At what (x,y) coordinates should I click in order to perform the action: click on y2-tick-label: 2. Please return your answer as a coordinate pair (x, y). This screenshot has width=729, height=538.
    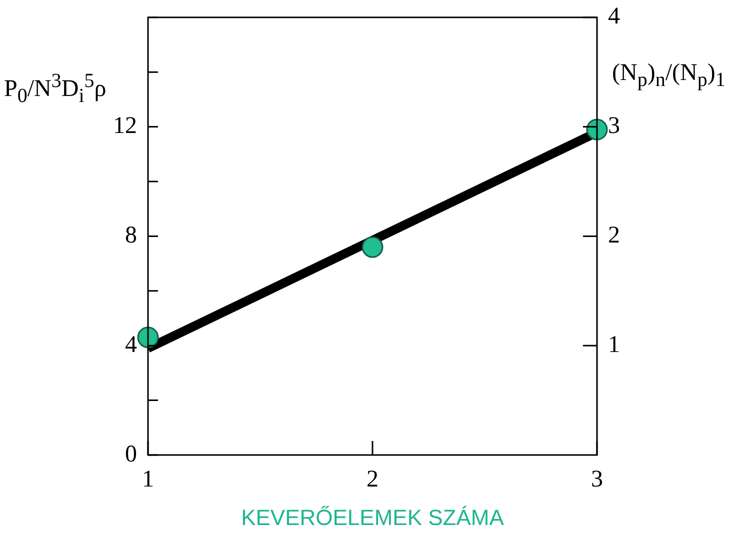
    Looking at the image, I should click on (614, 235).